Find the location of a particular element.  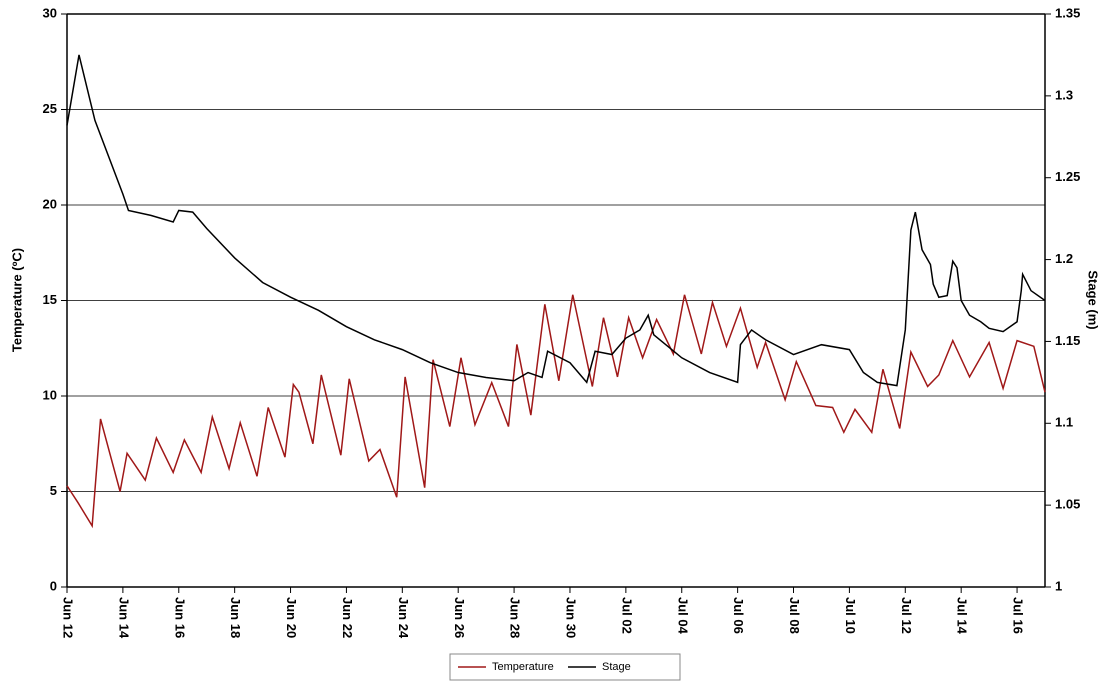

x-tick-label: Jun 14 is located at coordinates (123, 618).